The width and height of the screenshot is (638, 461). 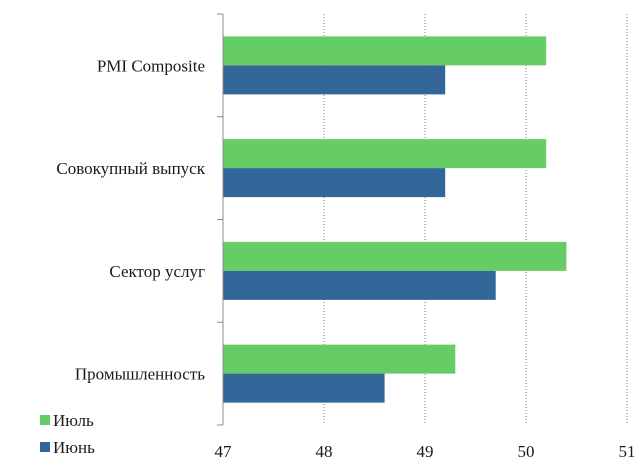 I want to click on x-tick-labels: 47 48 49 50 51, so click(x=425, y=451).